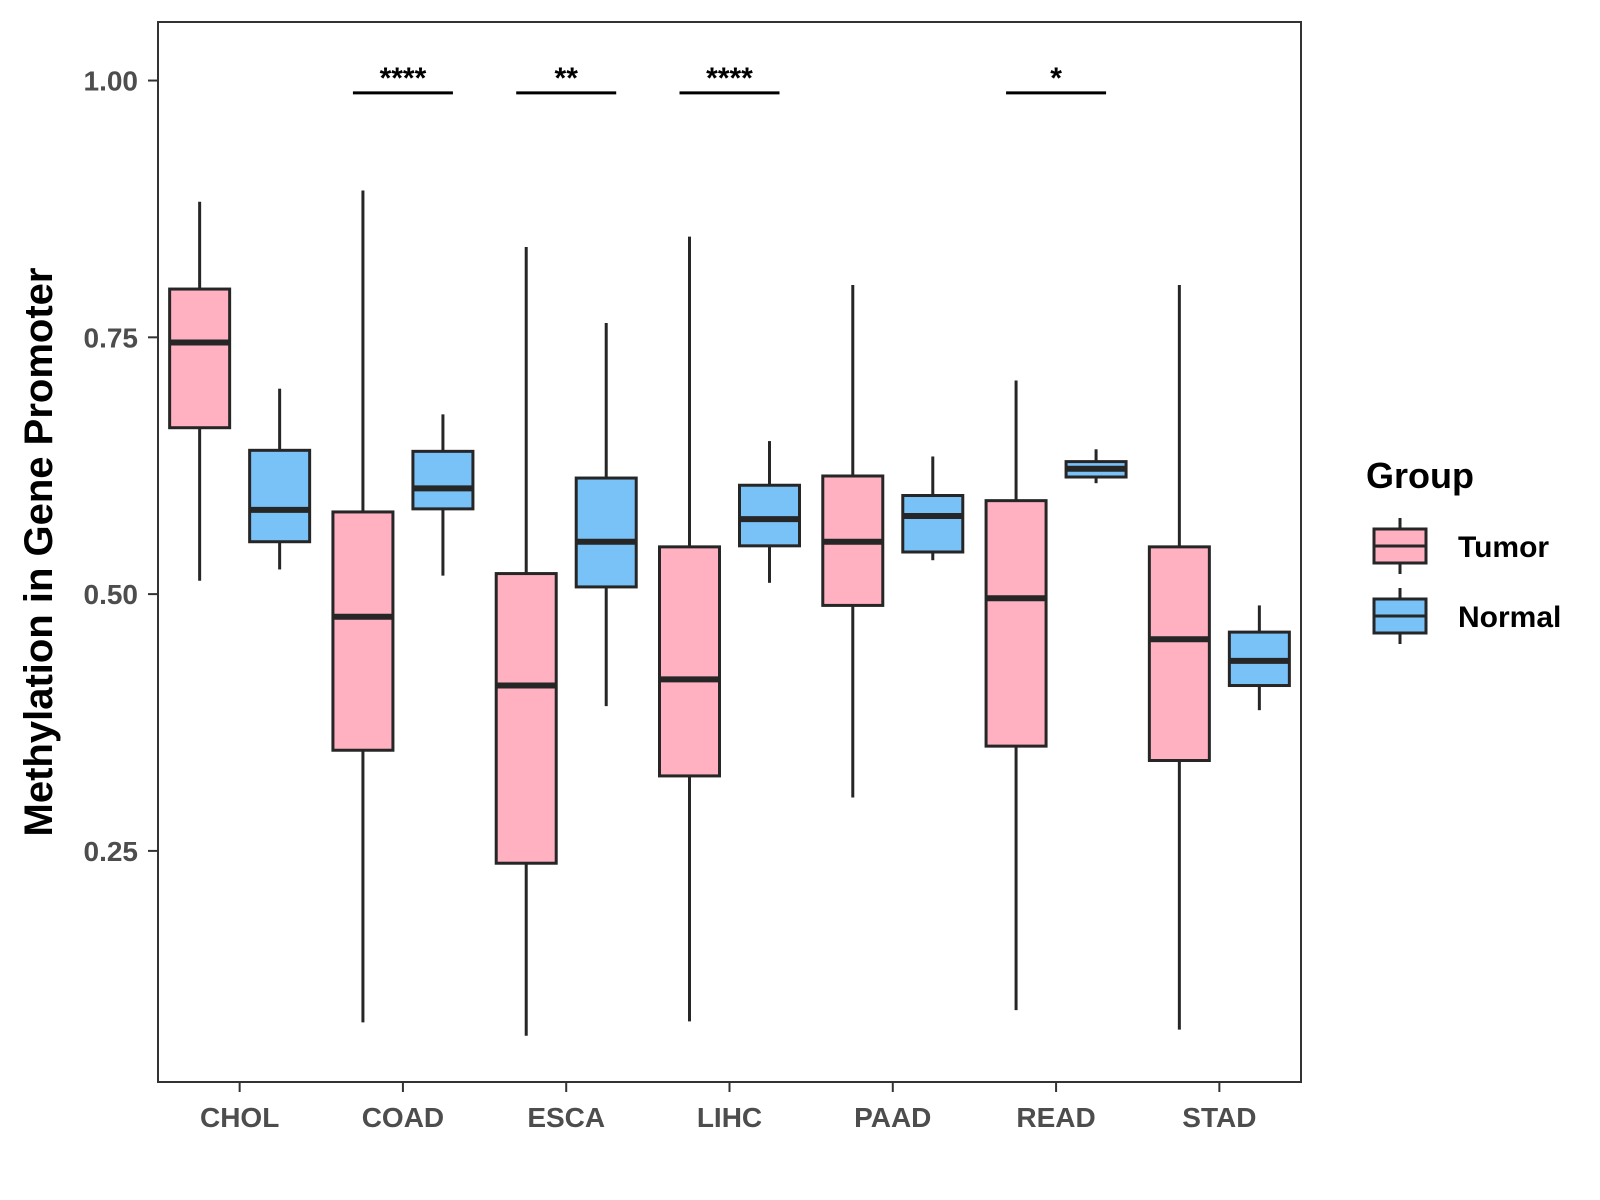 The height and width of the screenshot is (1200, 1600). What do you see at coordinates (892, 1117) in the screenshot?
I see `x-tick-label-paad: PAAD` at bounding box center [892, 1117].